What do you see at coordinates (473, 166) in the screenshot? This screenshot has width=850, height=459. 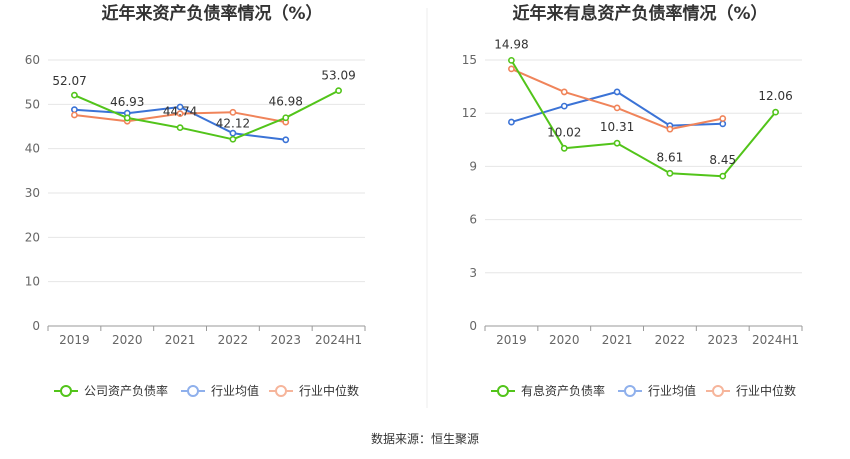 I see `y-tick-label: 9` at bounding box center [473, 166].